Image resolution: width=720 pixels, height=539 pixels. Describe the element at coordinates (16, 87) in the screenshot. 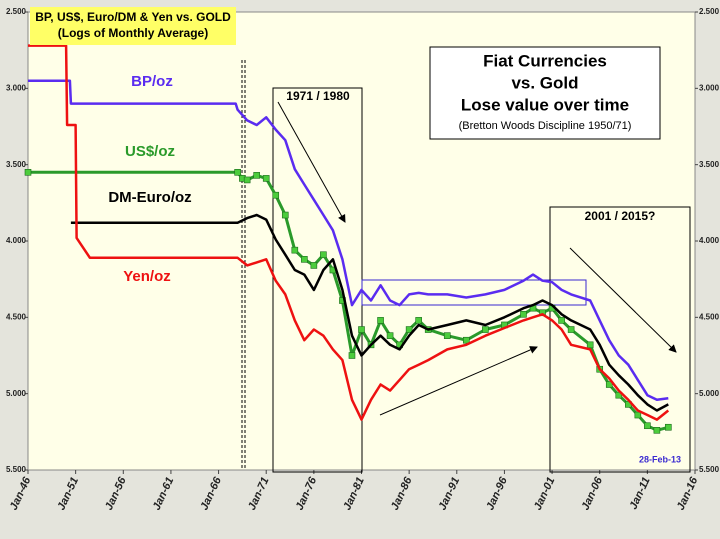

I see `y-tick-label: 3.000` at that location.